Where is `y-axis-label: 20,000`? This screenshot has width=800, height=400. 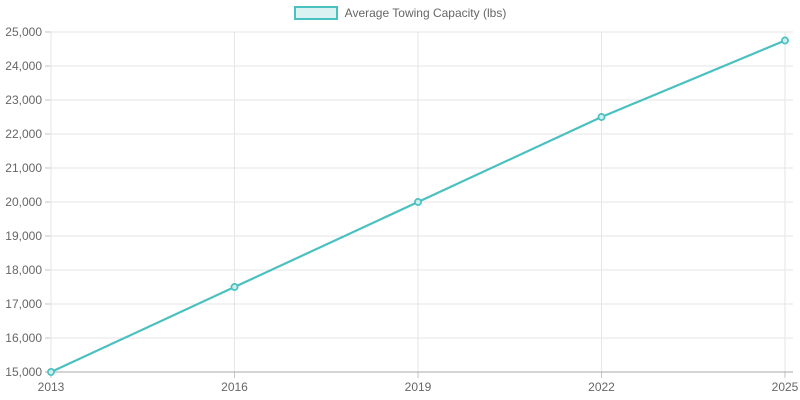
y-axis-label: 20,000 is located at coordinates (23, 202).